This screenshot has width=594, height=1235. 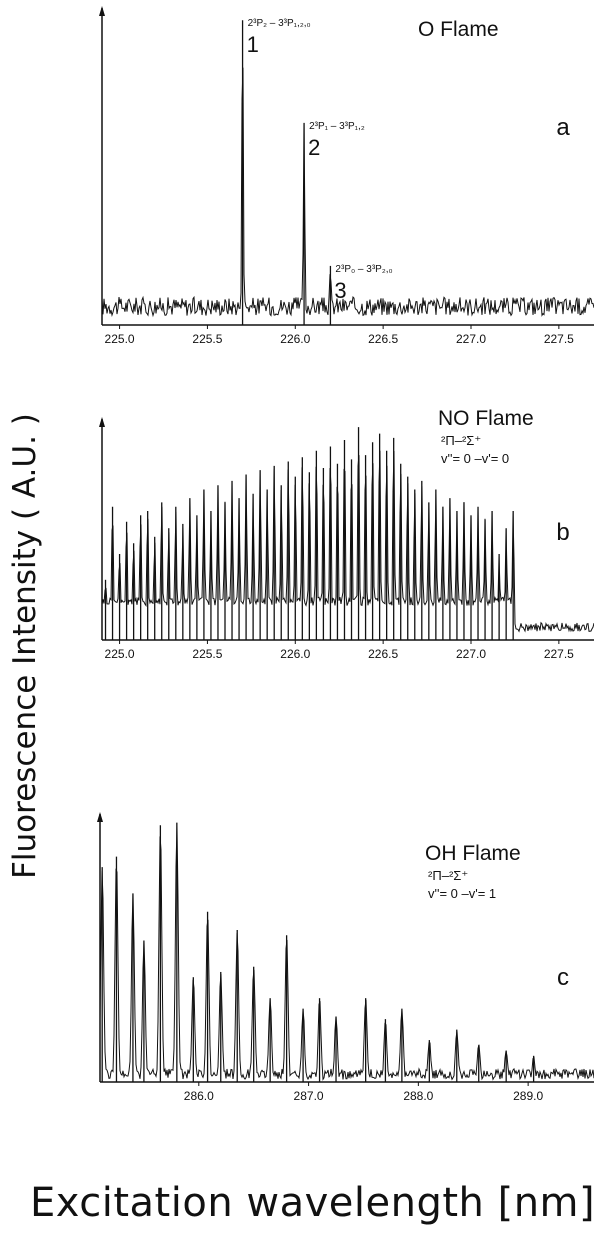 I want to click on x-tick-label: 288.0, so click(x=418, y=1096).